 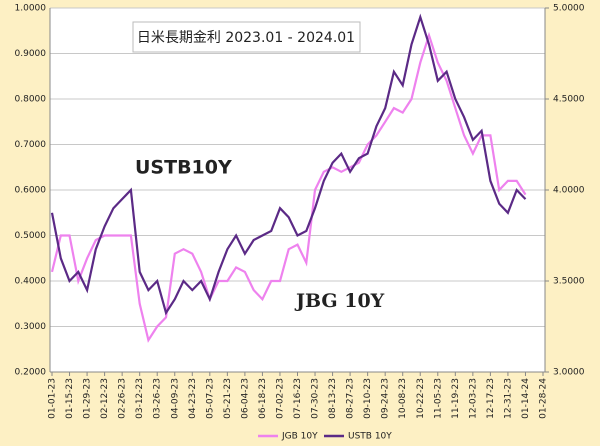 What do you see at coordinates (508, 398) in the screenshot?
I see `x-tick-label: 12-31-23` at bounding box center [508, 398].